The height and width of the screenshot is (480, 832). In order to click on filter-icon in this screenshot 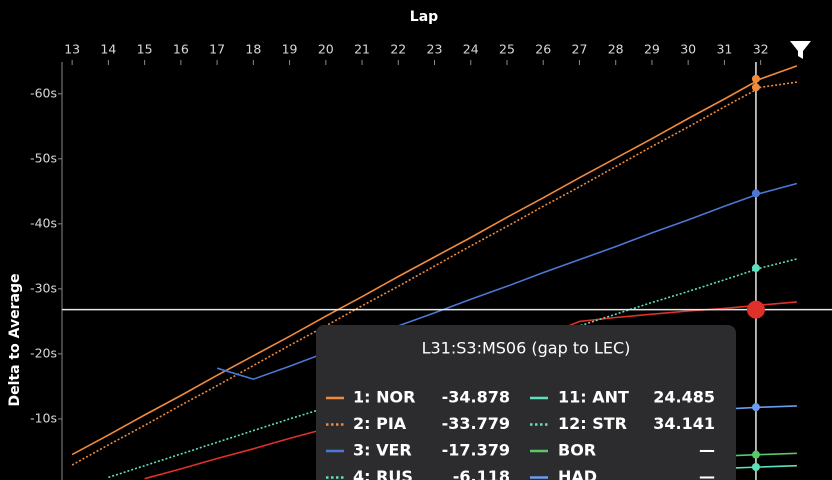, I will do `click(800, 50)`.